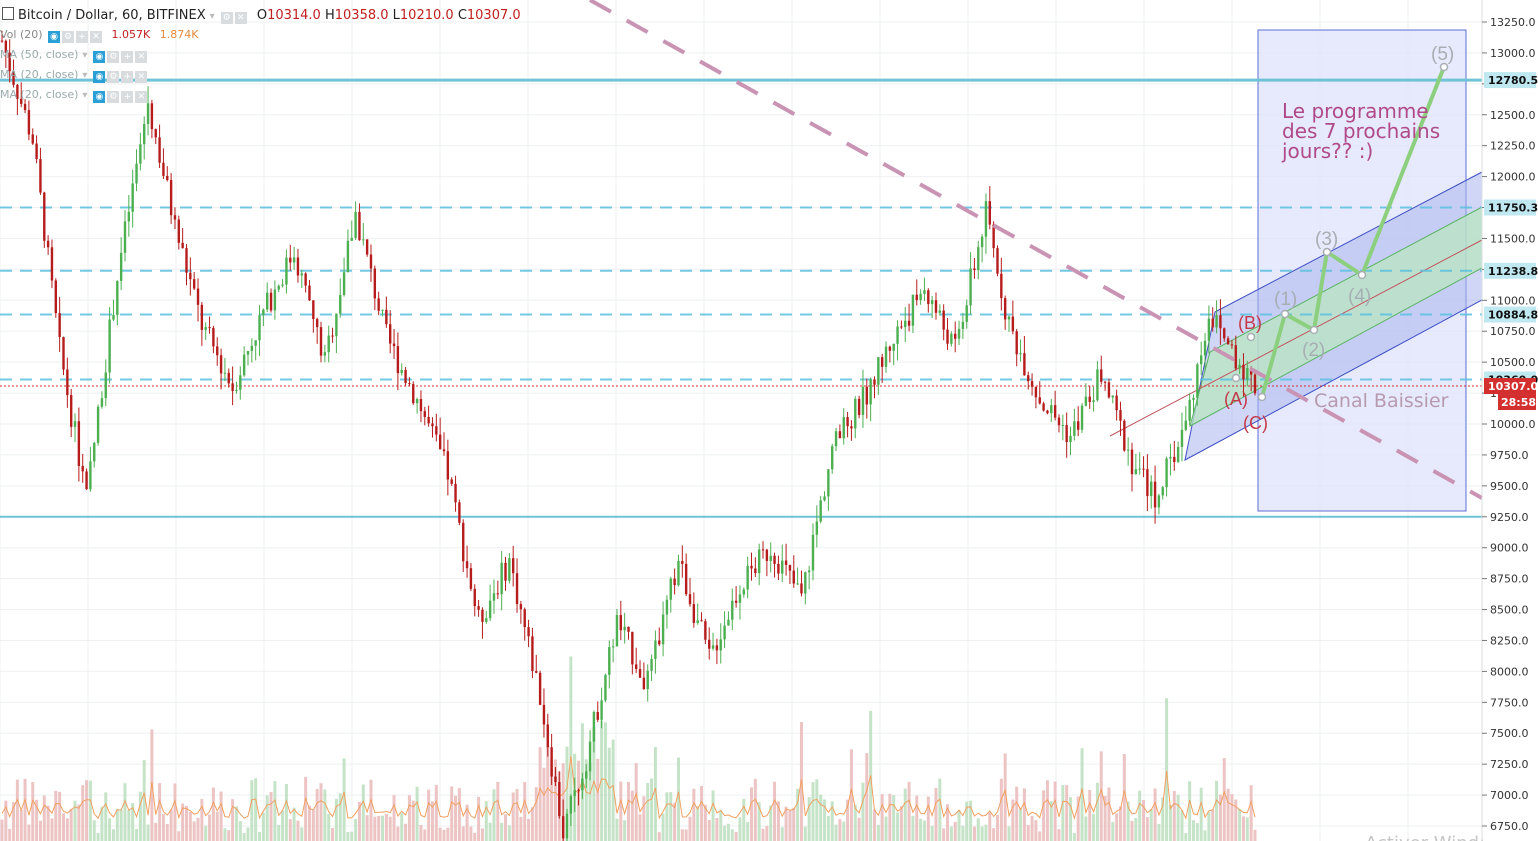  What do you see at coordinates (388, 15) in the screenshot?
I see `ohlc-values: O10314.0 H10358.0 L10210.0 C10307.0` at bounding box center [388, 15].